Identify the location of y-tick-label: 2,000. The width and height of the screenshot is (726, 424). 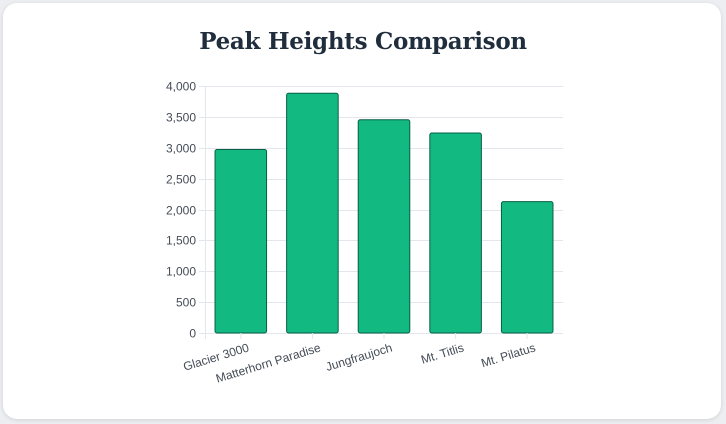
(181, 211).